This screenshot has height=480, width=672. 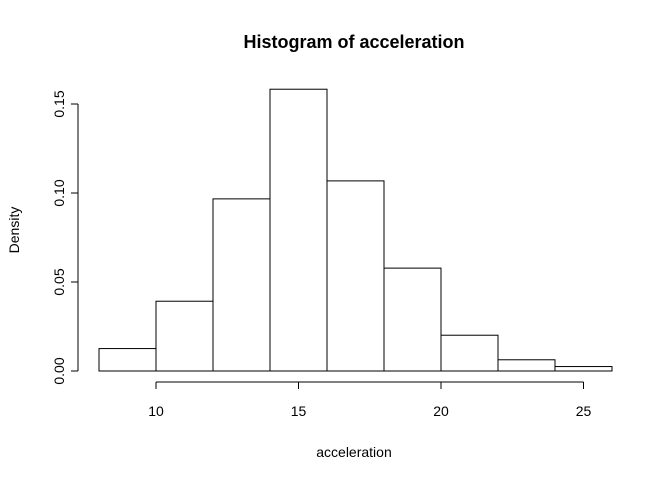 What do you see at coordinates (370, 400) in the screenshot?
I see `x-axis: 10 15 20 25` at bounding box center [370, 400].